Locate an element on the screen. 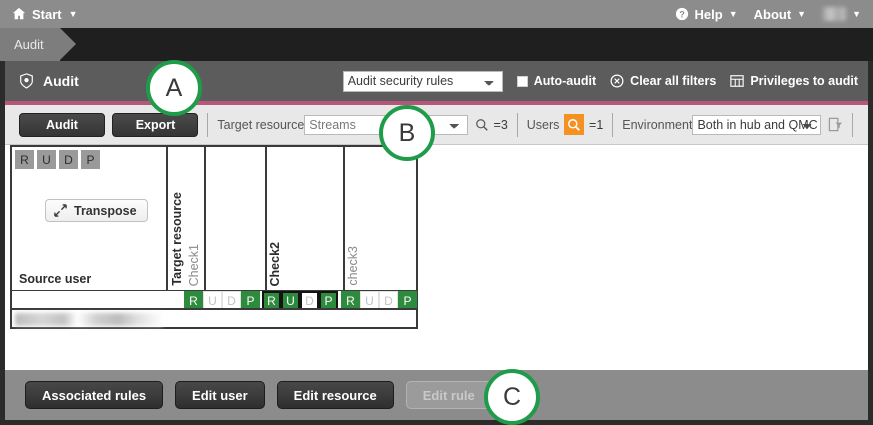  matrix-divider-col1 is located at coordinates (205, 218).